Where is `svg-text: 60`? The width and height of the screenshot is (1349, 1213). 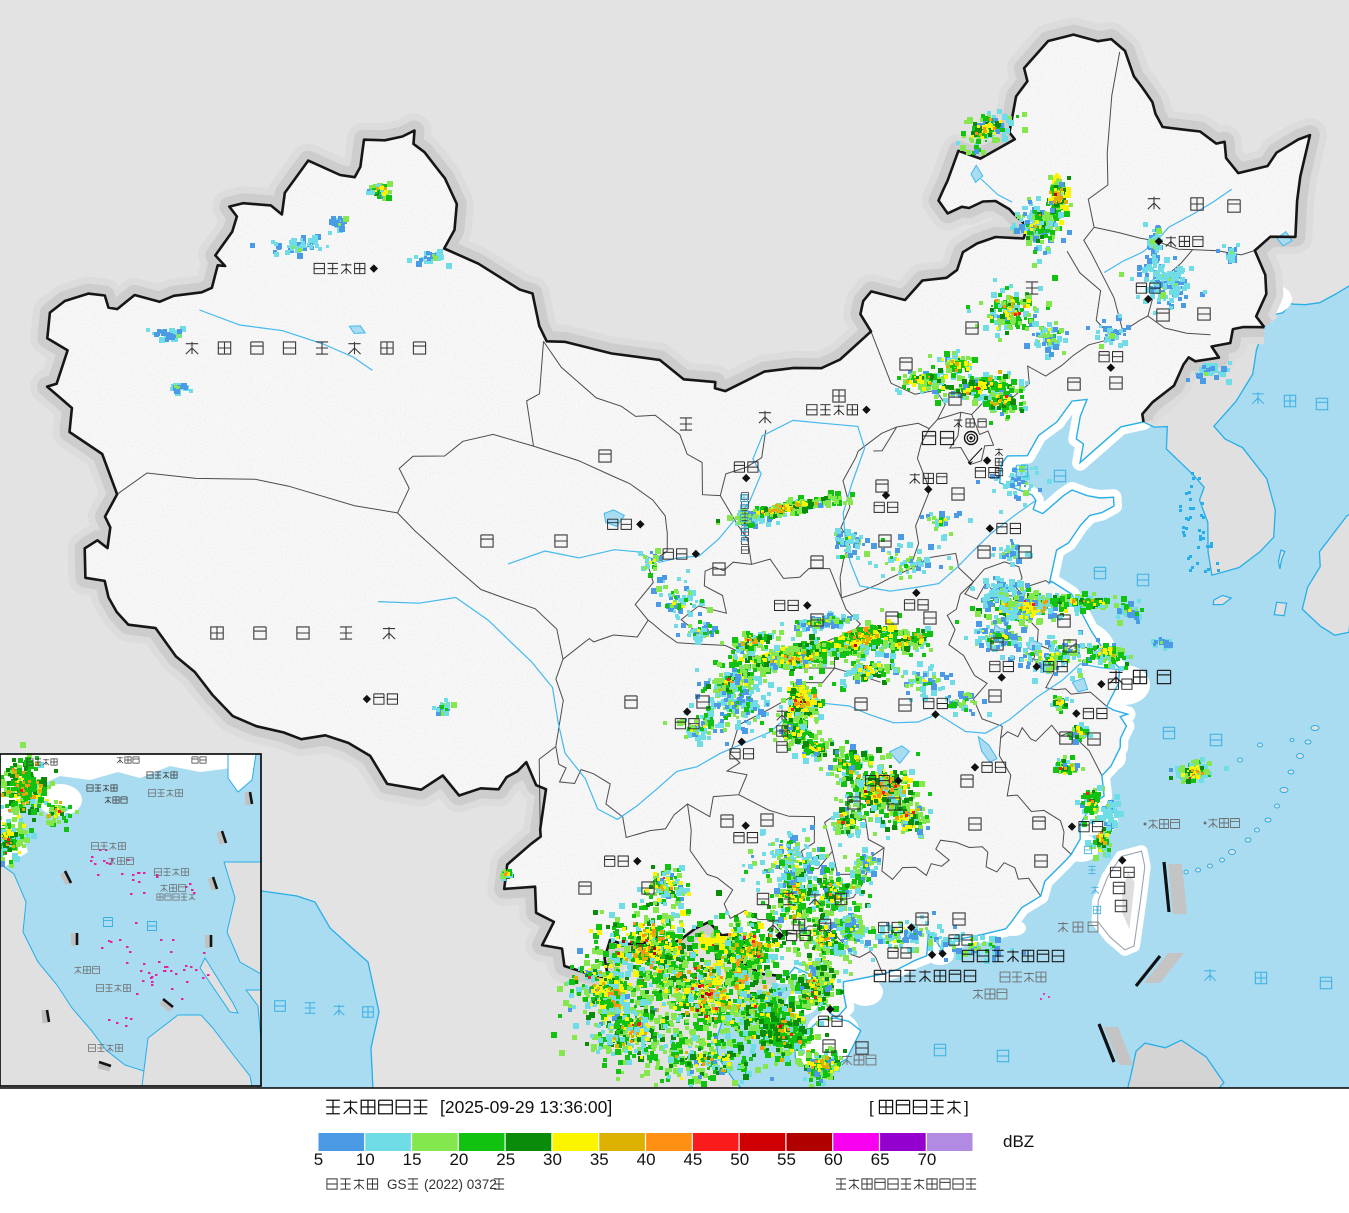
svg-text: 60 is located at coordinates (833, 1159).